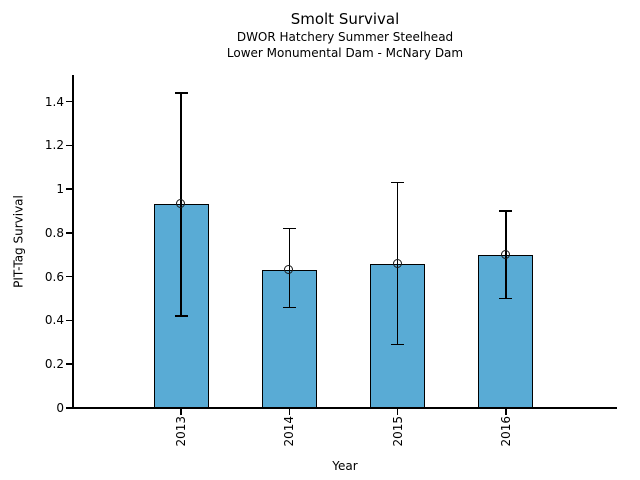  I want to click on x-tick-label: 2014, so click(289, 431).